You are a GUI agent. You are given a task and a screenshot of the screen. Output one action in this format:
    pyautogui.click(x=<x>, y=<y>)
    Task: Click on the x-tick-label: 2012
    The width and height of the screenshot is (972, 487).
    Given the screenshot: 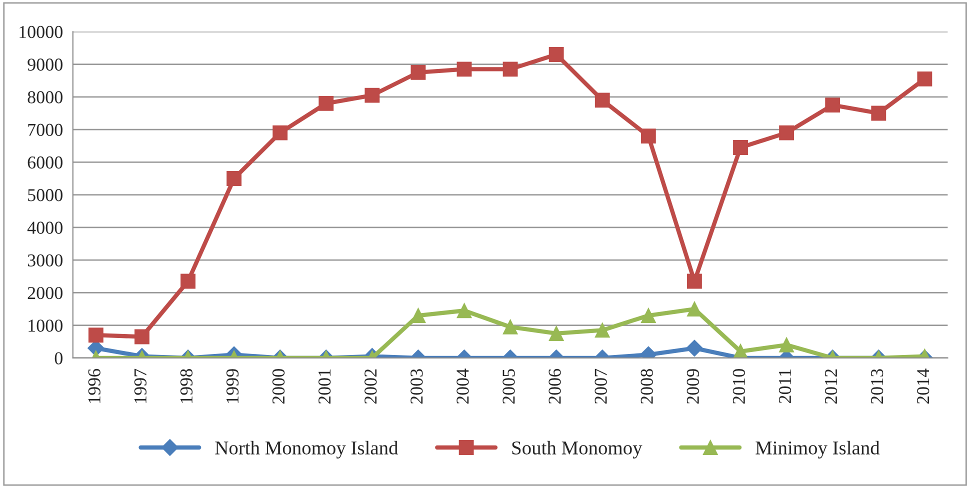 What is the action you would take?
    pyautogui.click(x=831, y=386)
    